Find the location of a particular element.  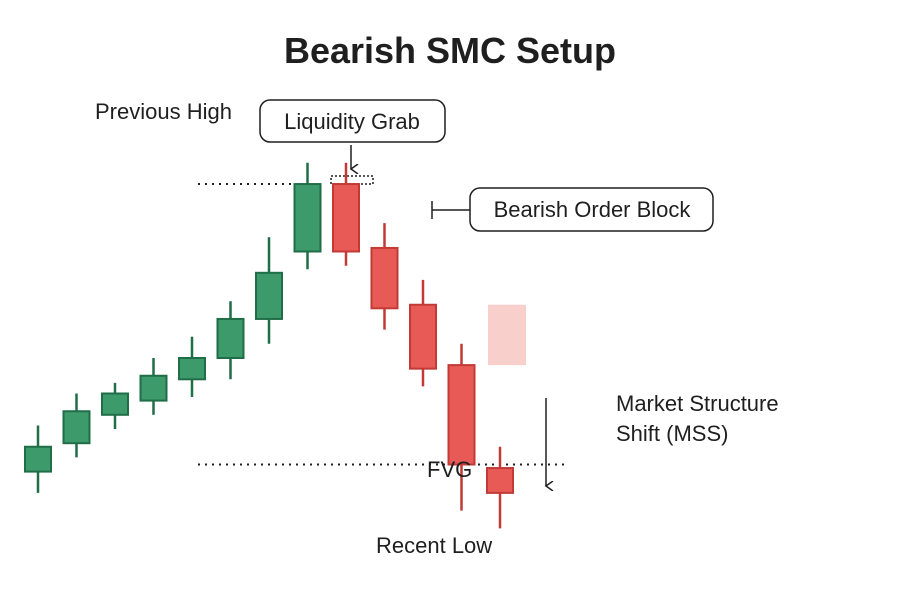

liquidity-grab-label: Liquidity Grab is located at coordinates (352, 121).